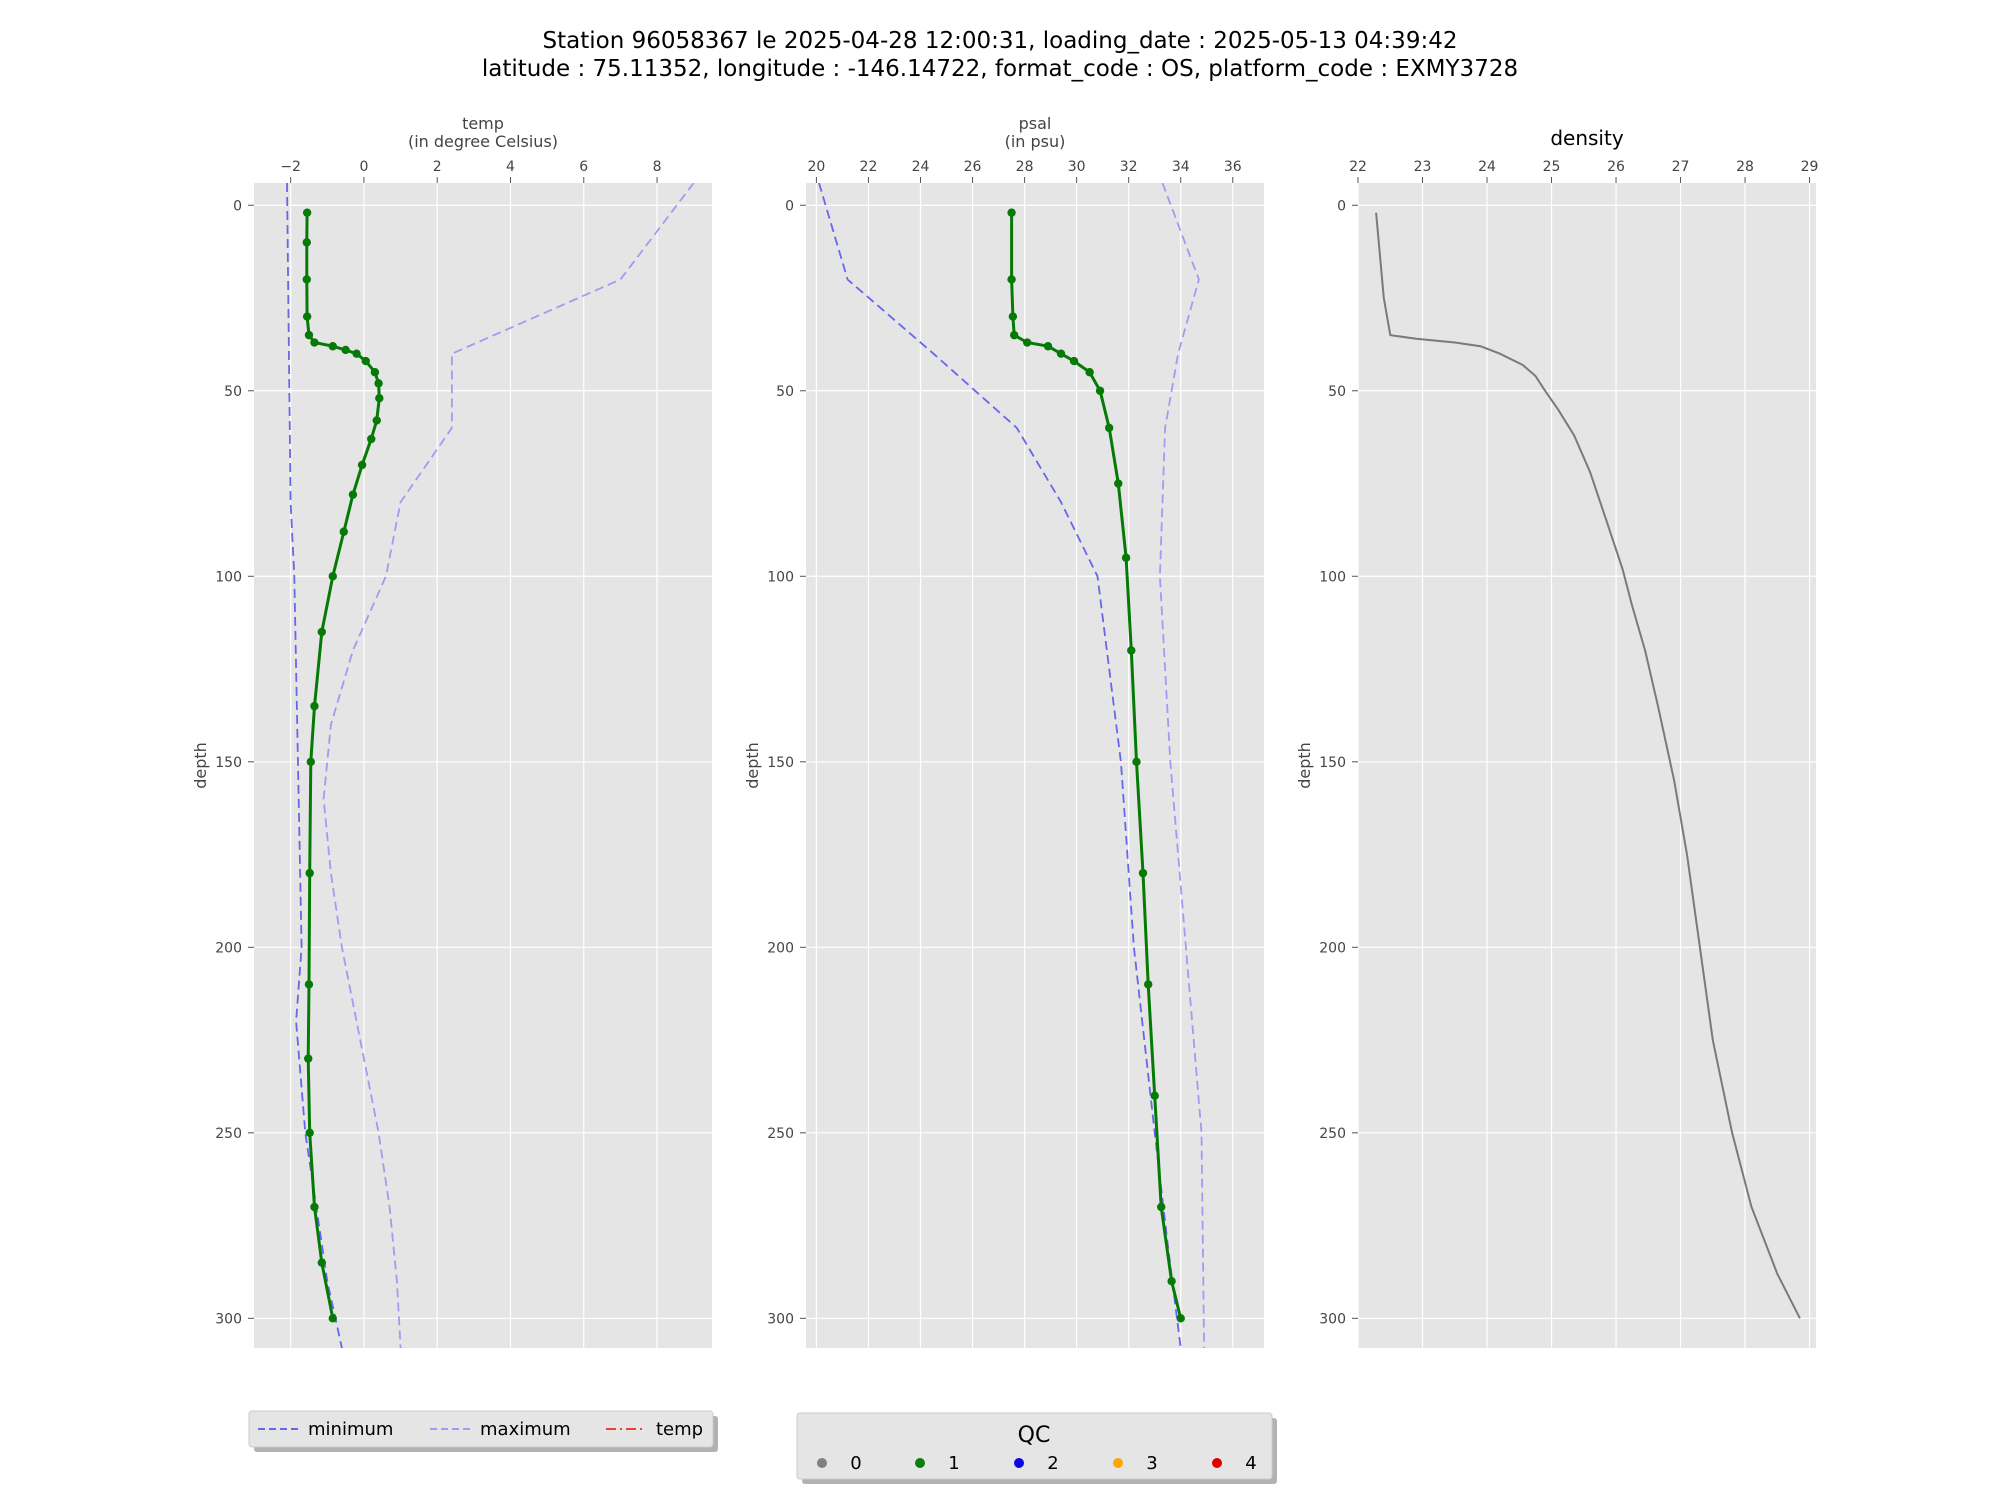 Image resolution: width=2000 pixels, height=1500 pixels. I want to click on psal-y-tick-label: 100, so click(780, 577).